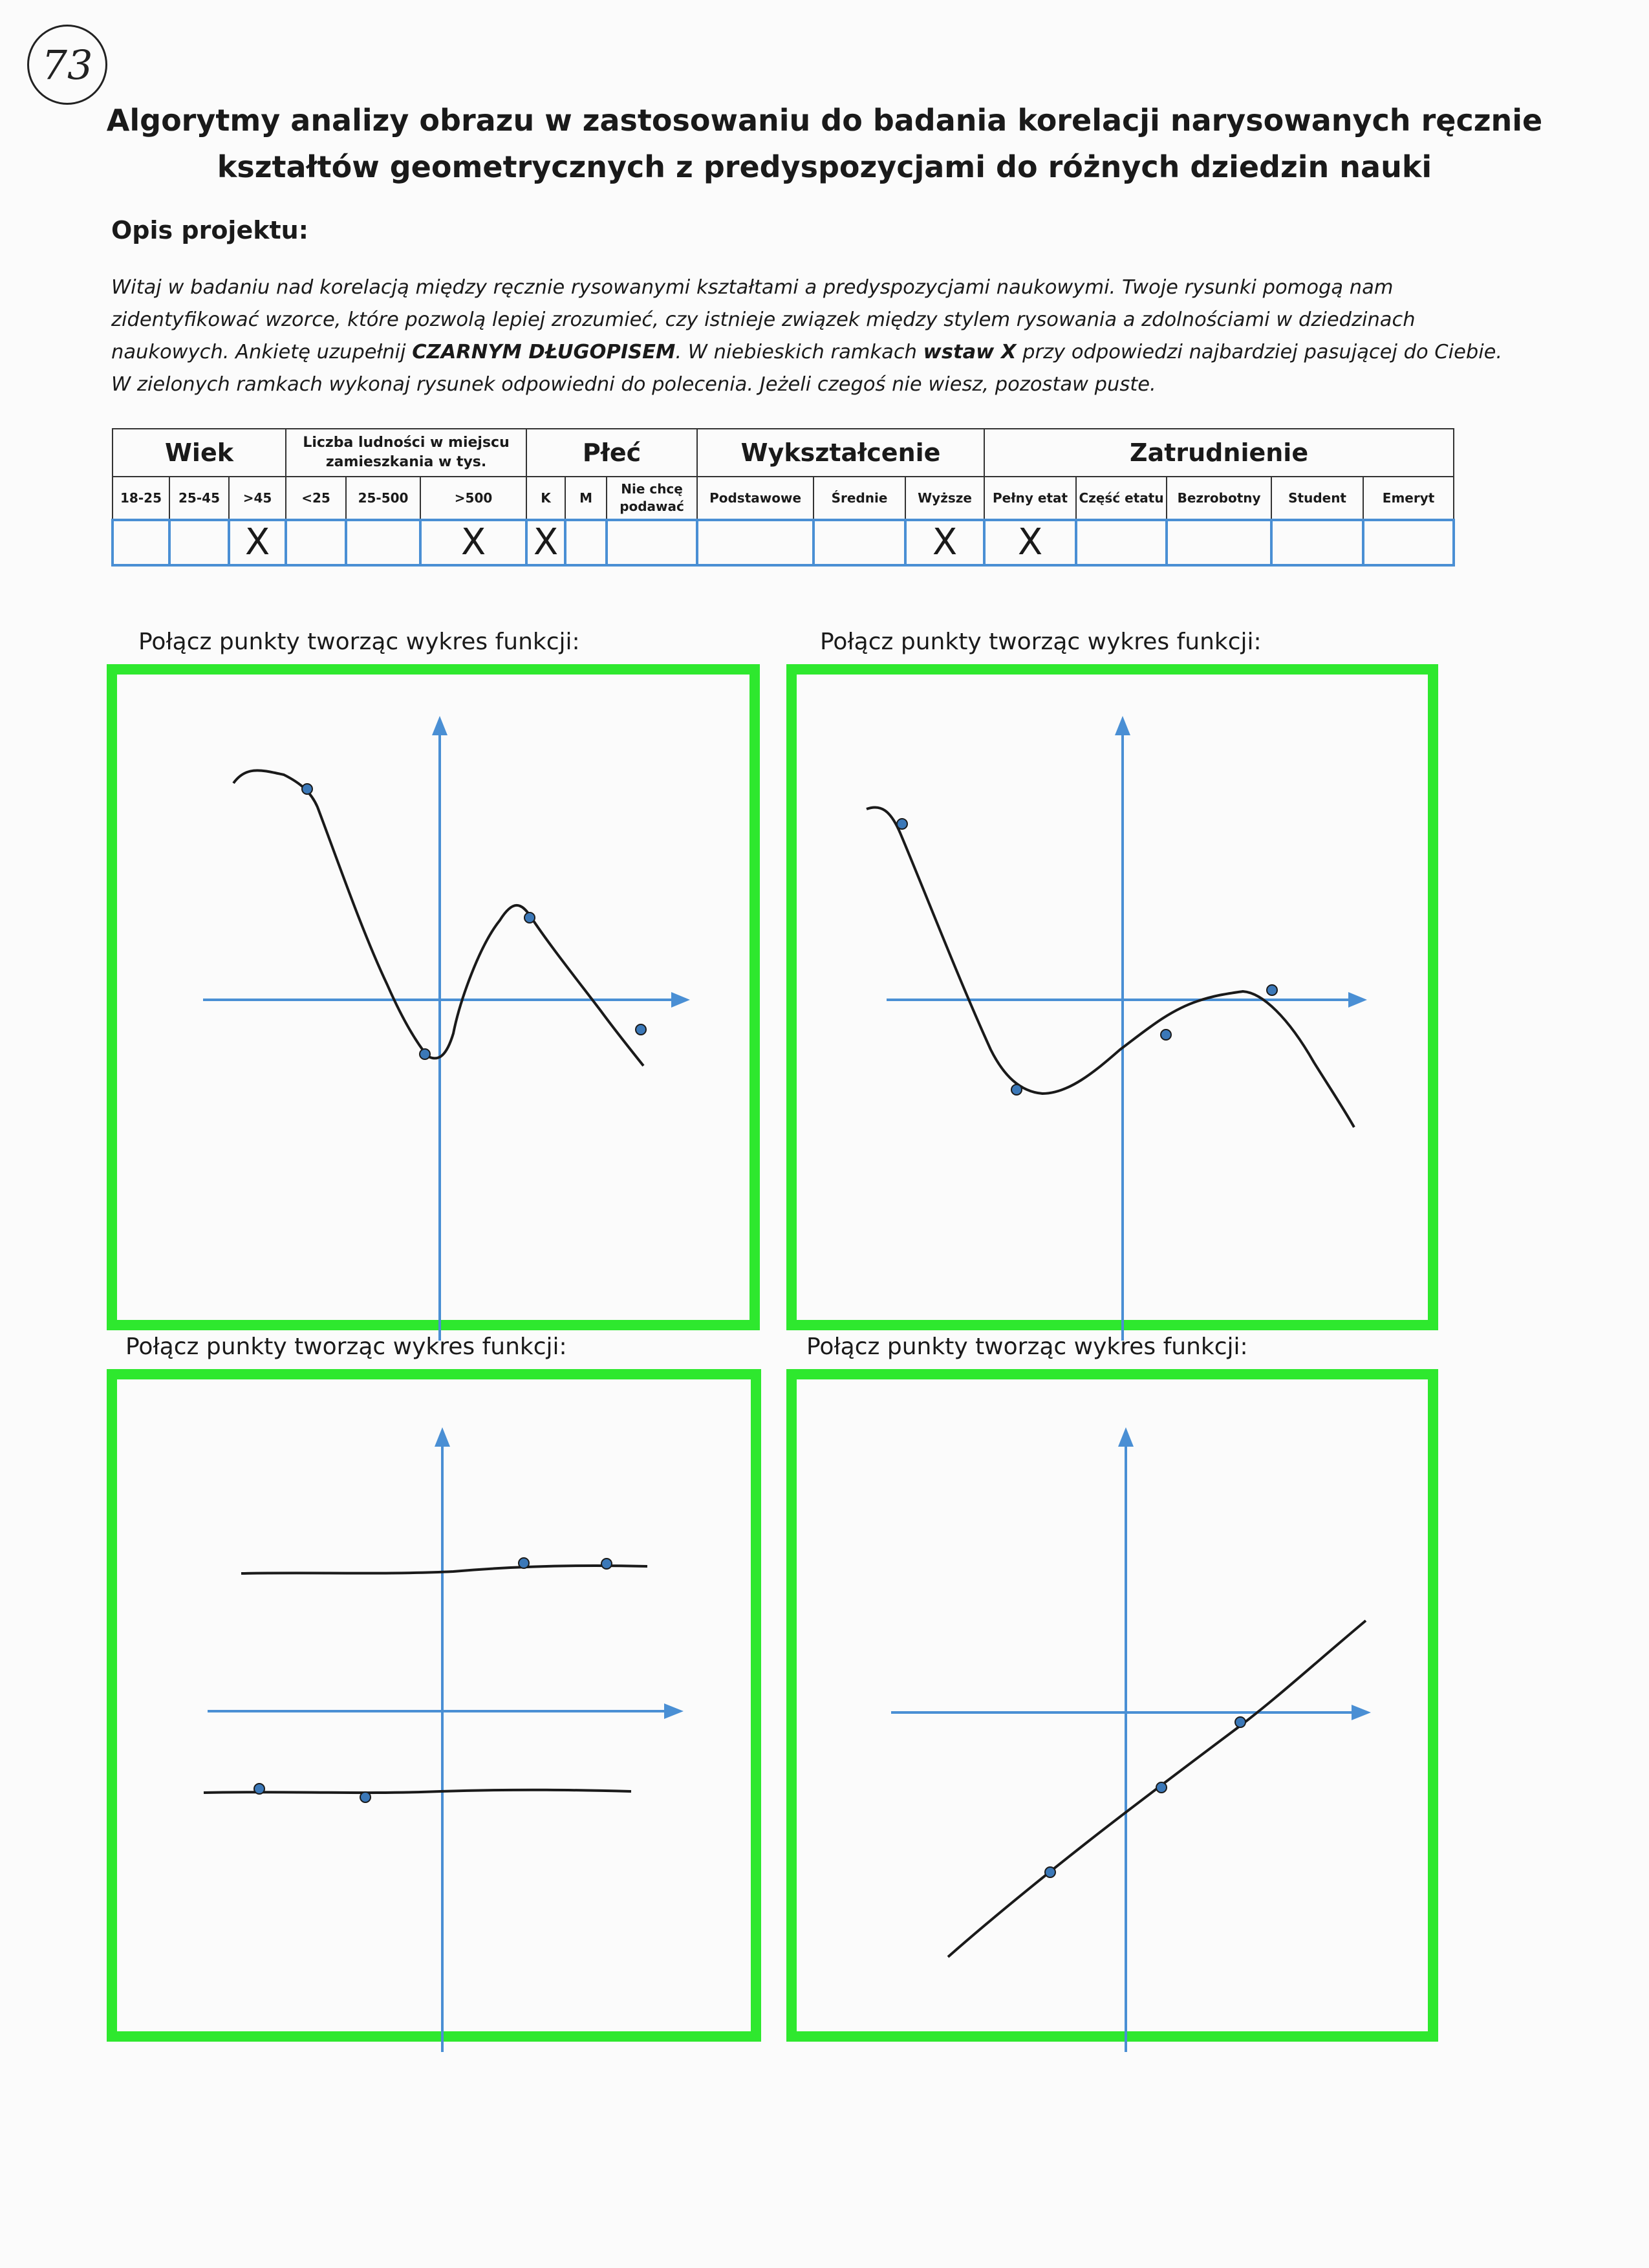 This screenshot has width=1649, height=2268. What do you see at coordinates (359, 642) in the screenshot?
I see `panel-1-prompt: Połącz punkty tworząc wykres funkcji:` at bounding box center [359, 642].